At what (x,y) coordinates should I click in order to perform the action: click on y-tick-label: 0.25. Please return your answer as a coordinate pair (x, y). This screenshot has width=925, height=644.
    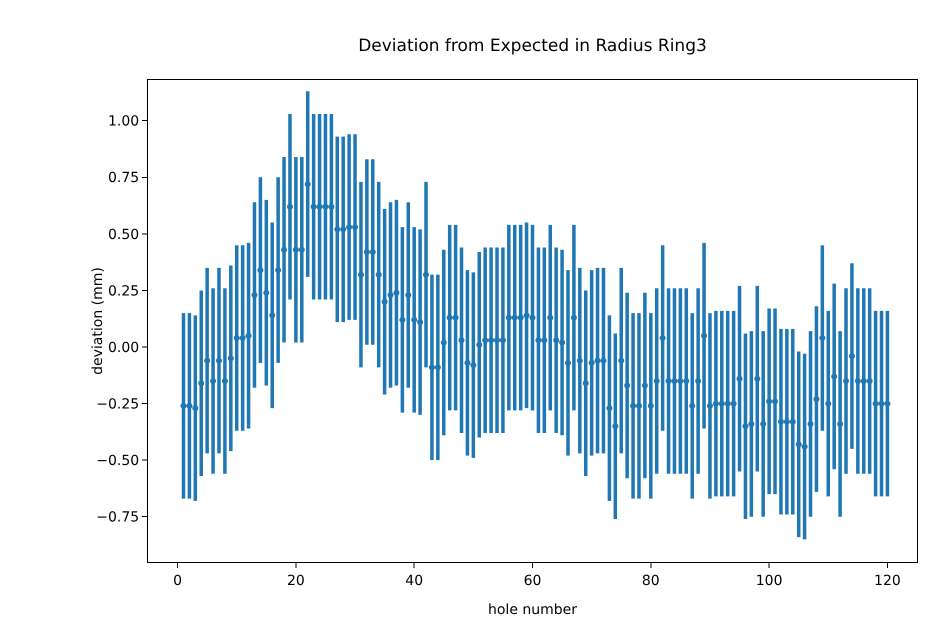
    Looking at the image, I should click on (124, 291).